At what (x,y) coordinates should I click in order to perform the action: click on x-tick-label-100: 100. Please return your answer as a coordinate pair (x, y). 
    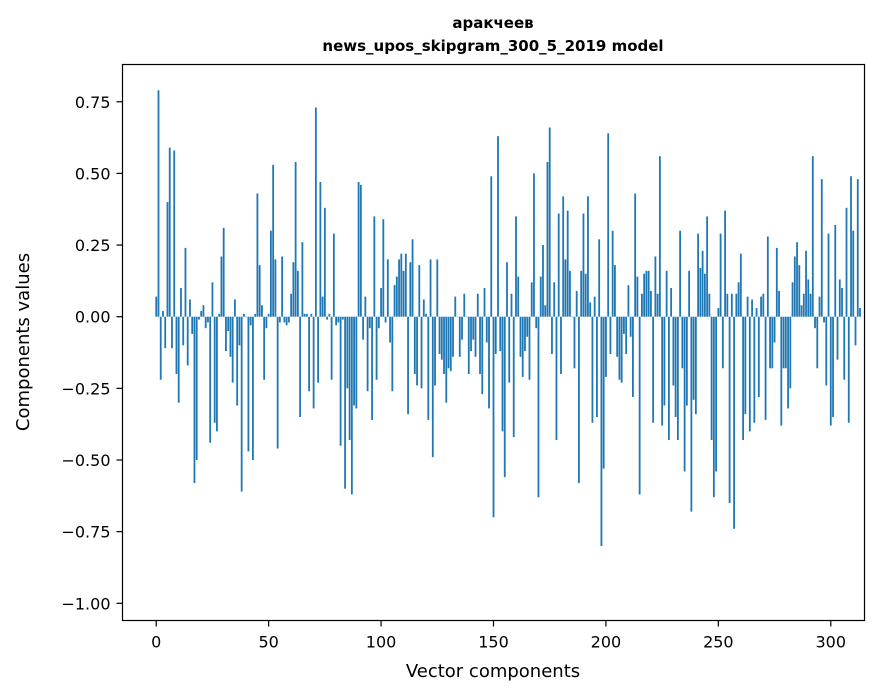
    Looking at the image, I should click on (381, 642).